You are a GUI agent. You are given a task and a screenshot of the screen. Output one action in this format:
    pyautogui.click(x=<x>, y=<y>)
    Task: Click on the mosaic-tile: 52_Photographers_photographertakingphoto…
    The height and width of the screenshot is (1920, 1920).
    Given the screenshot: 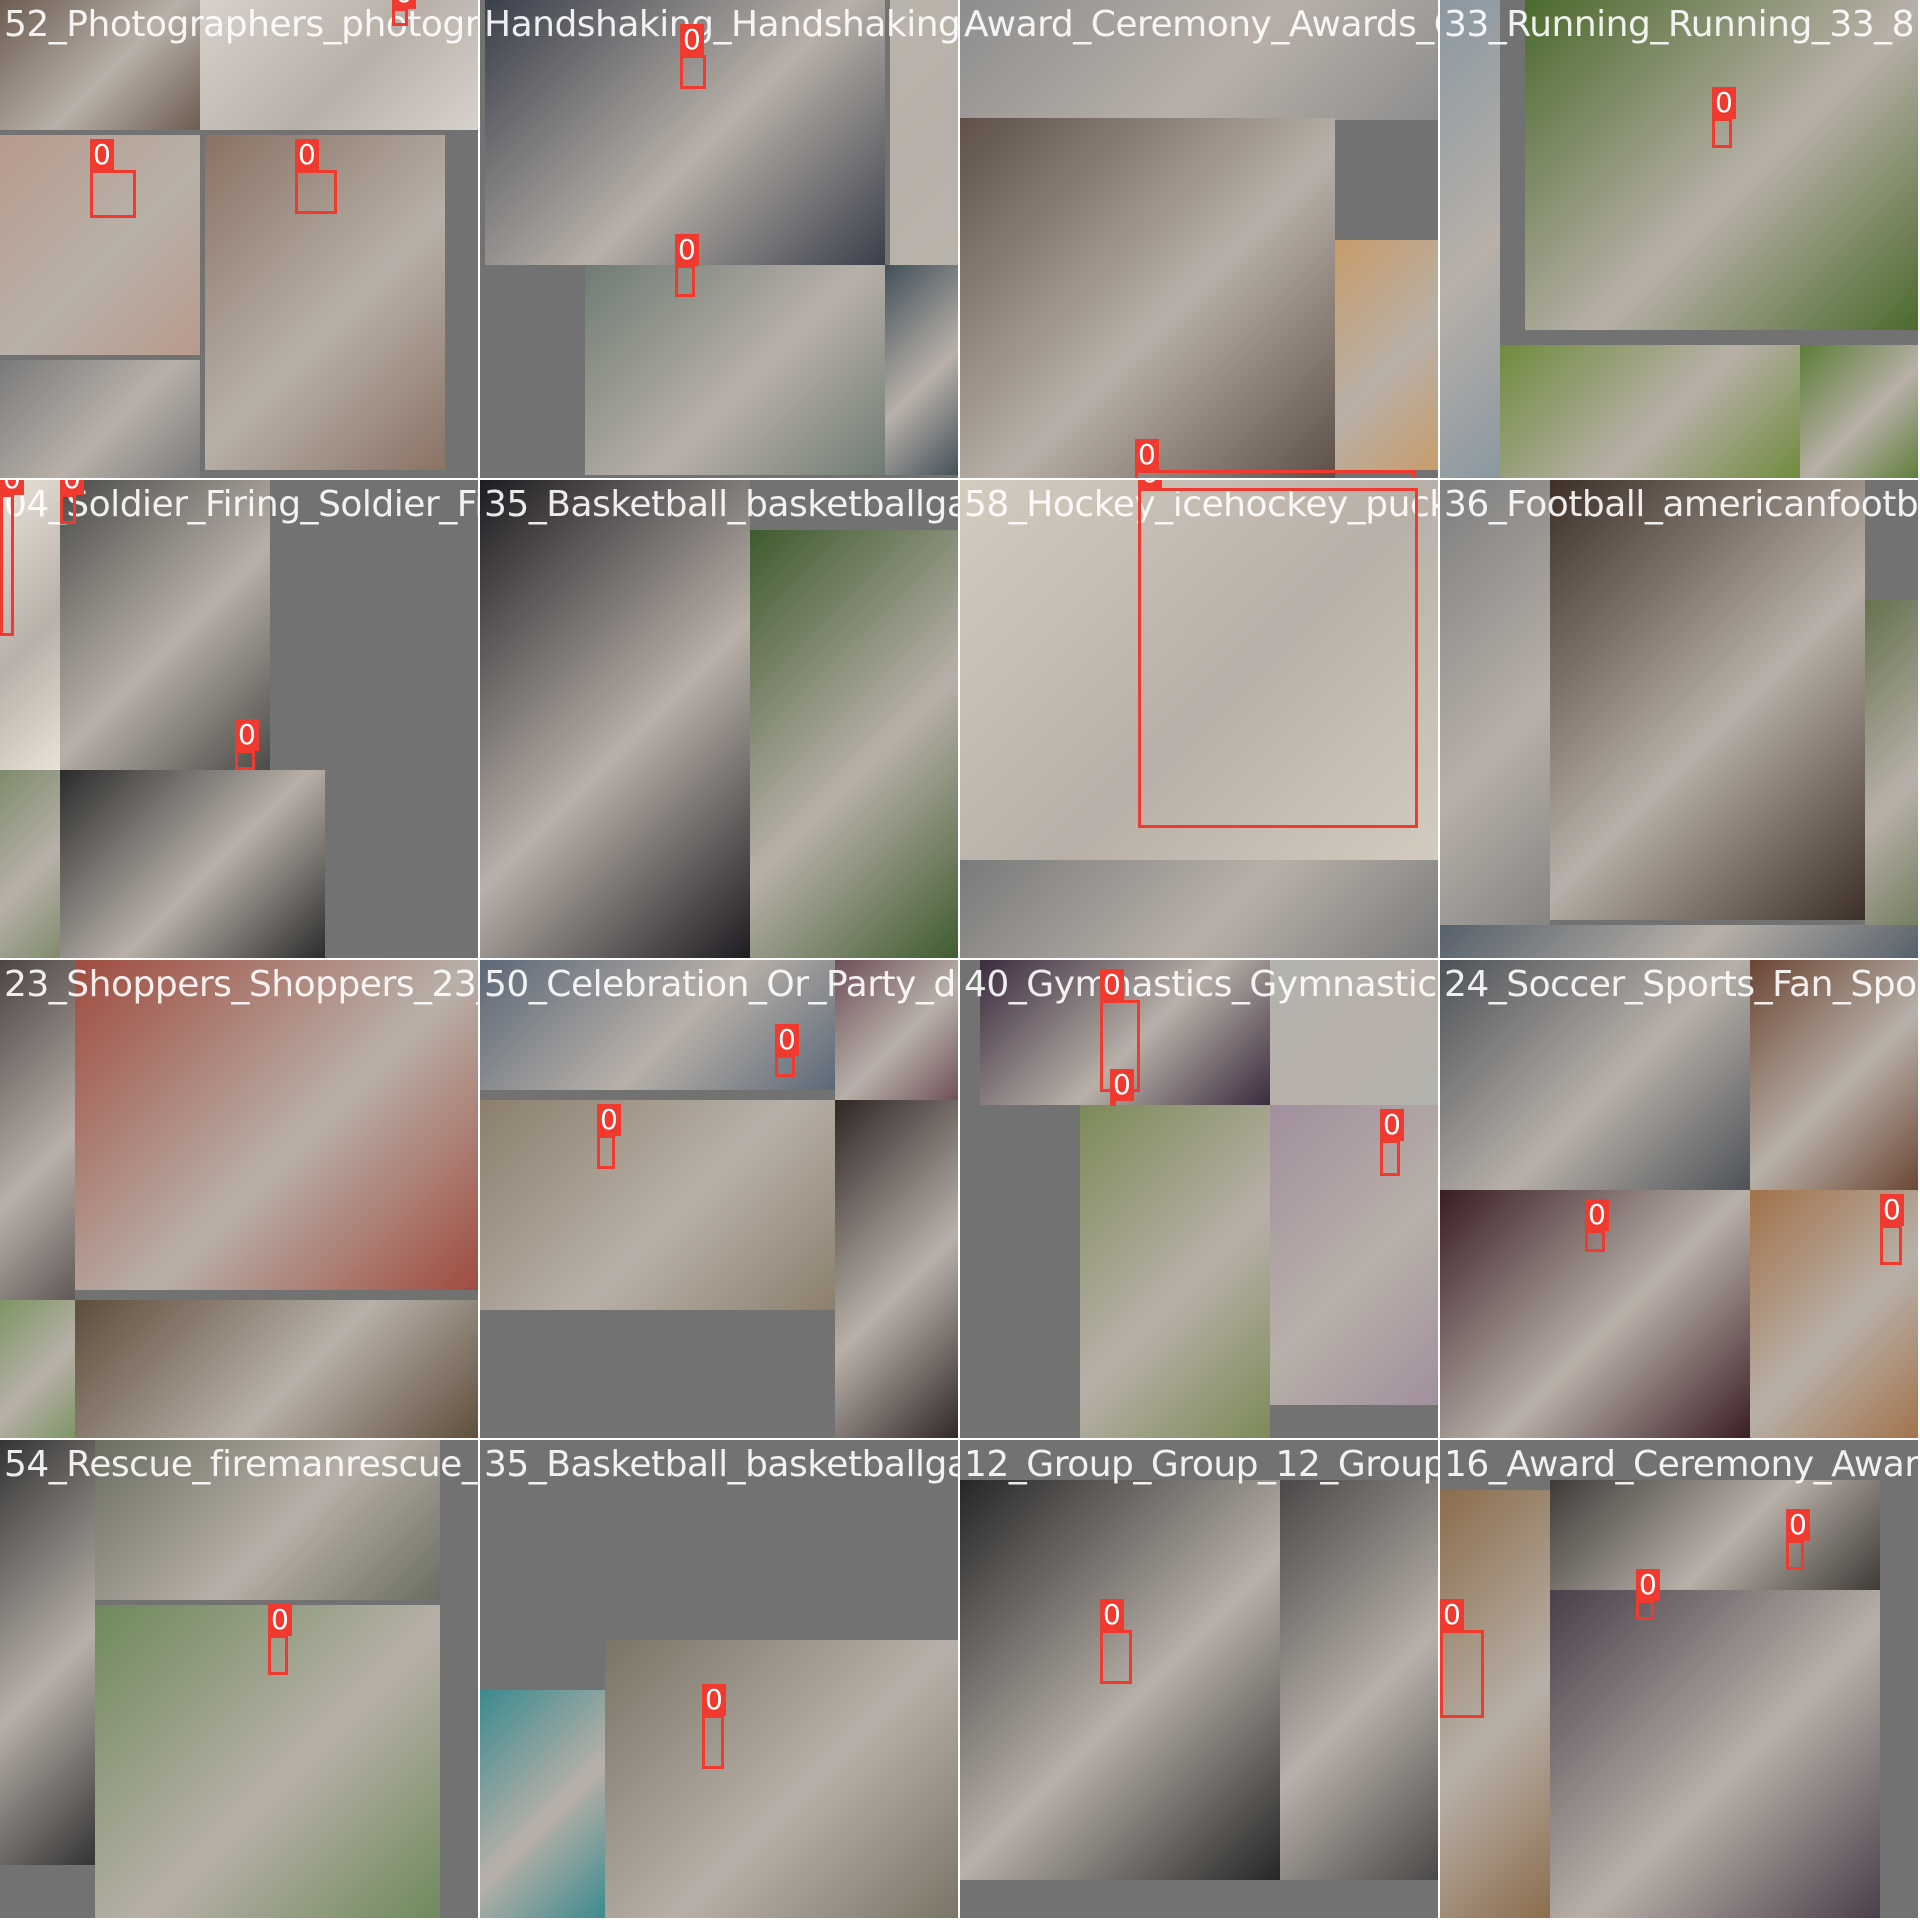 What is the action you would take?
    pyautogui.click(x=240, y=240)
    